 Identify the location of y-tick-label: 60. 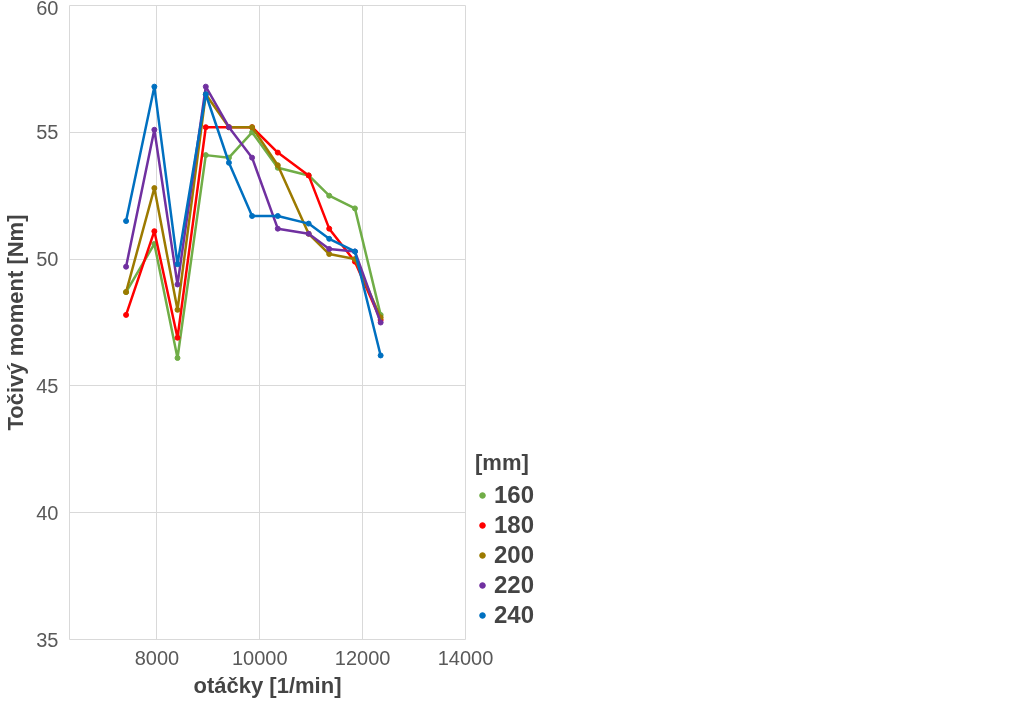
(47, 9).